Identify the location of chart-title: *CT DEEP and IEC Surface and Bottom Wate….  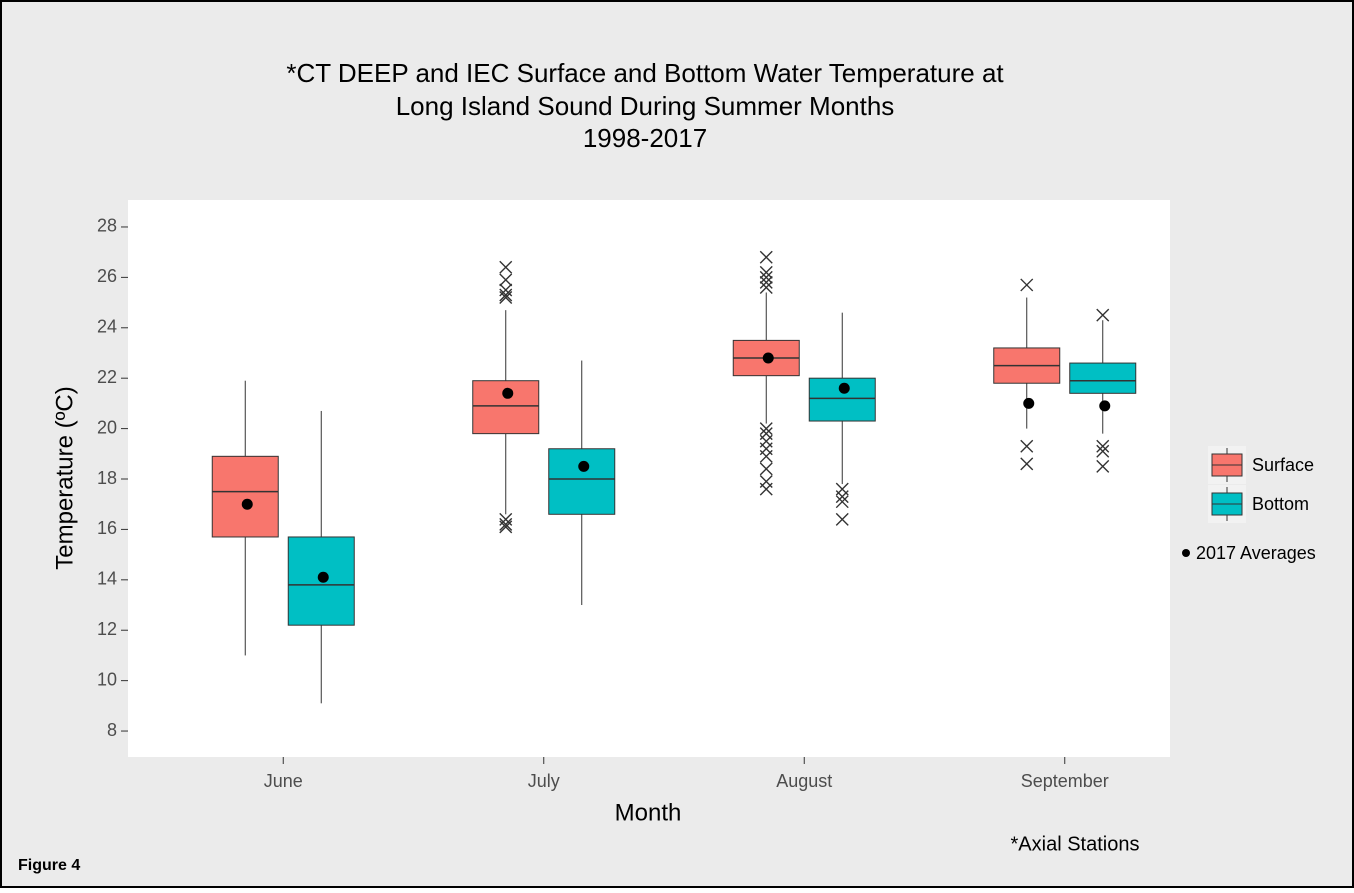
(645, 73).